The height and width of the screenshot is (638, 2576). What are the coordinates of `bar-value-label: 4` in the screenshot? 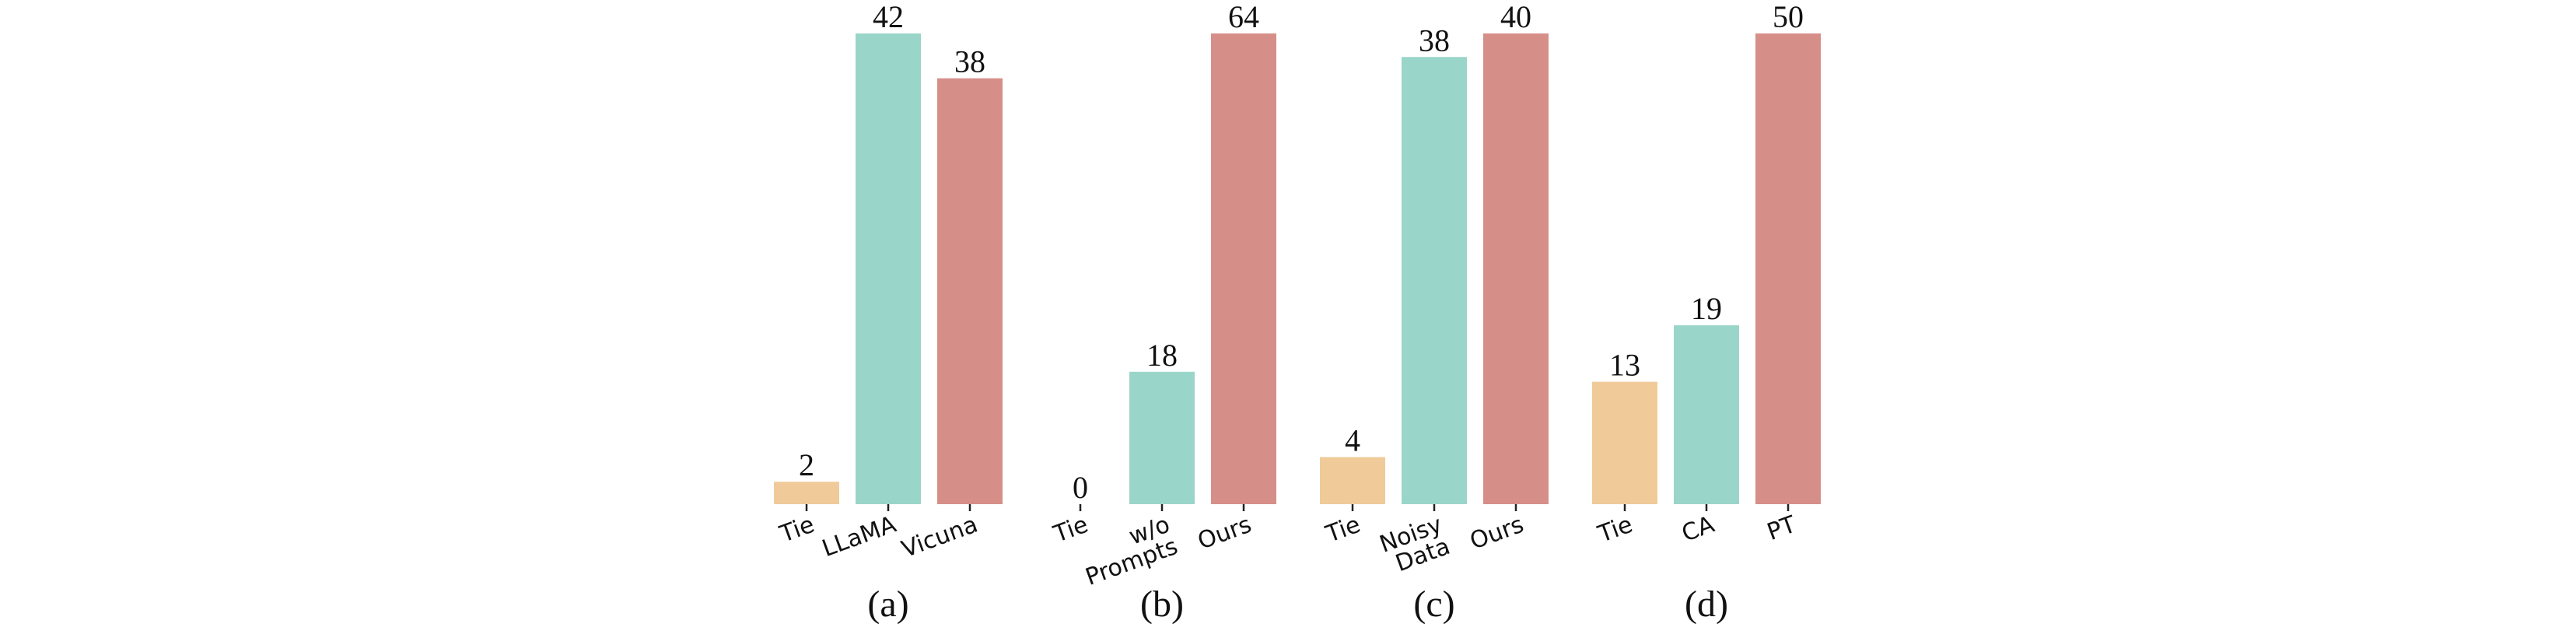 It's located at (1353, 441).